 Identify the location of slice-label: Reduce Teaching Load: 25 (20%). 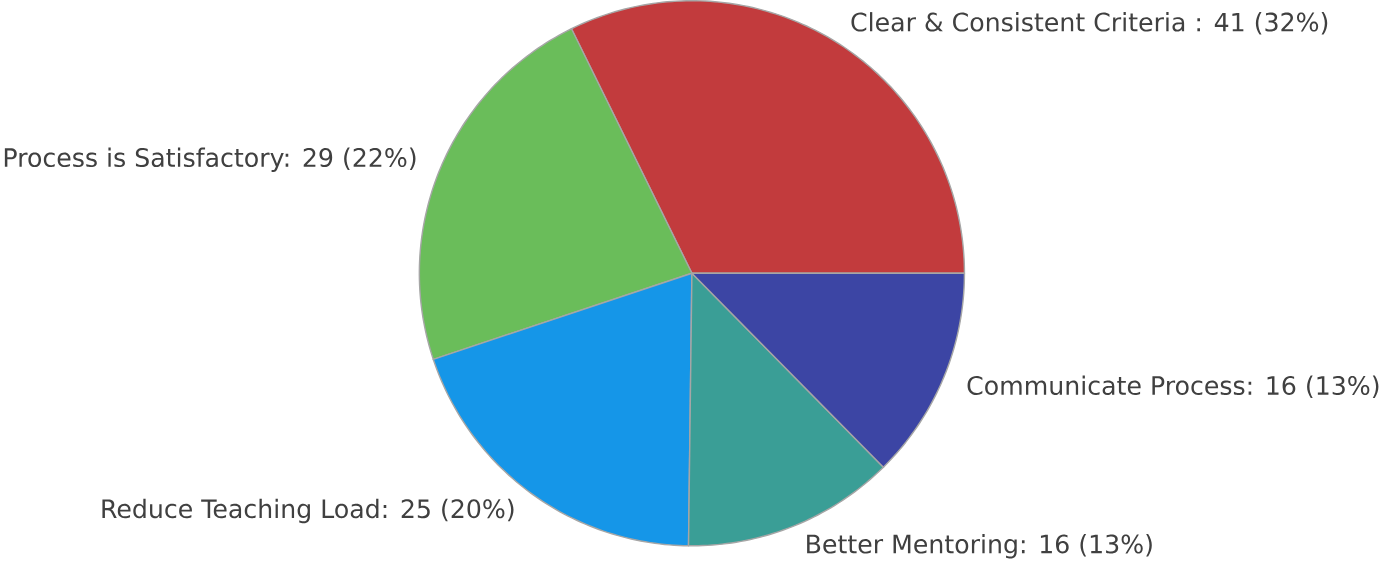
(308, 511).